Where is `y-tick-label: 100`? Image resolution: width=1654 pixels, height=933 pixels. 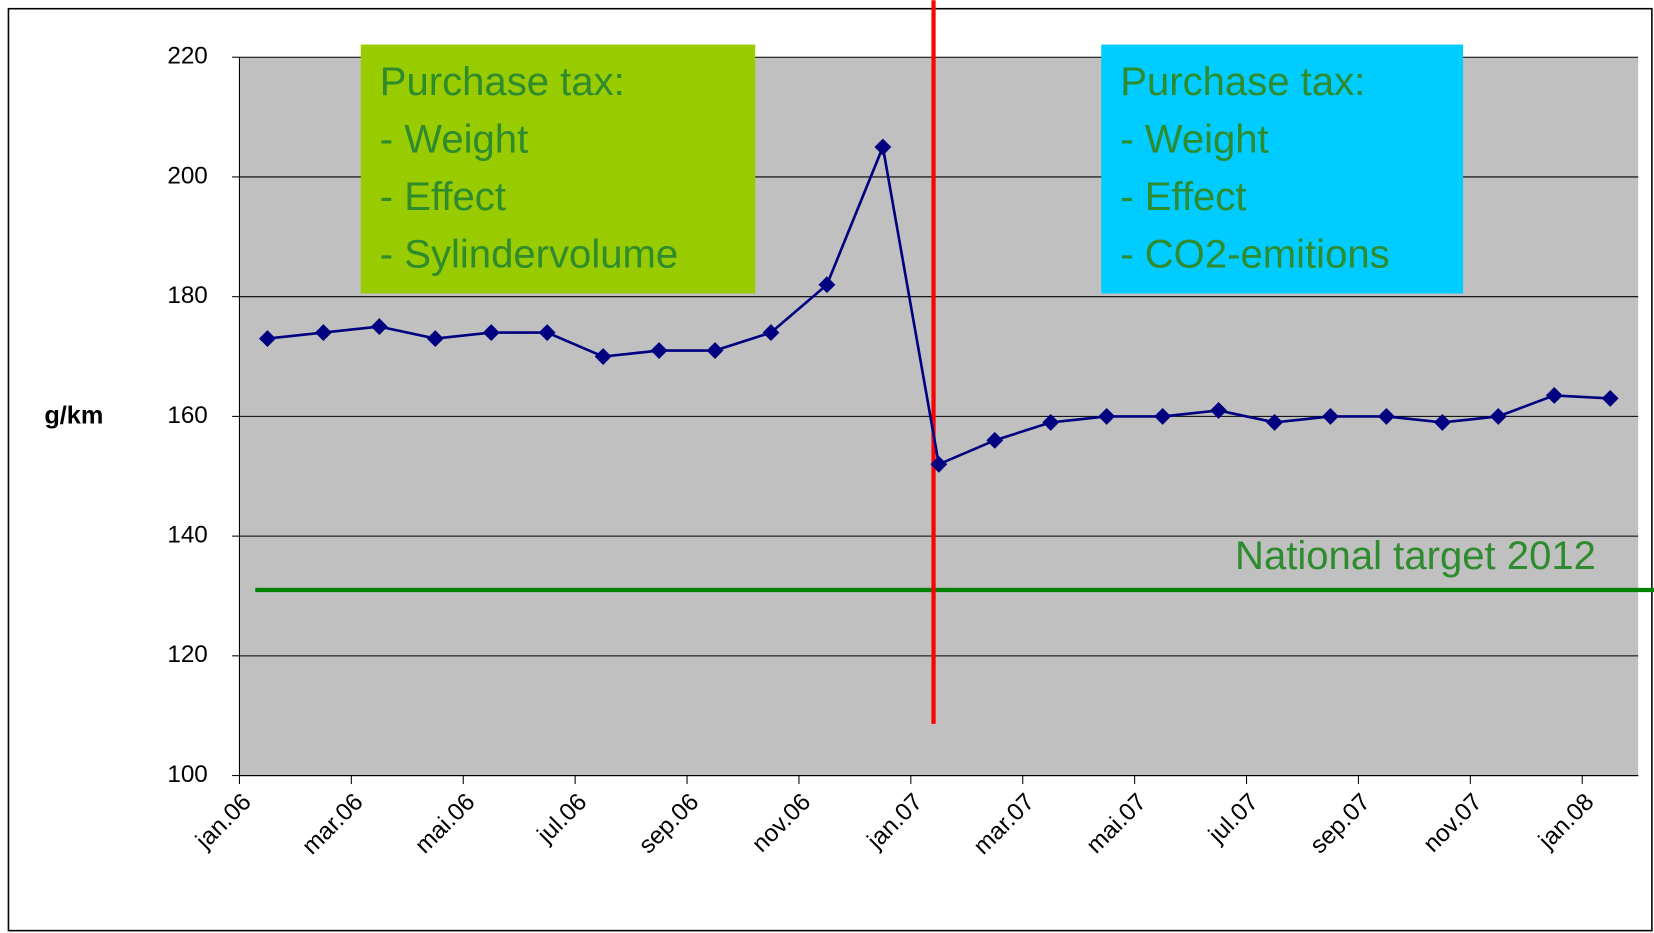 y-tick-label: 100 is located at coordinates (187, 774).